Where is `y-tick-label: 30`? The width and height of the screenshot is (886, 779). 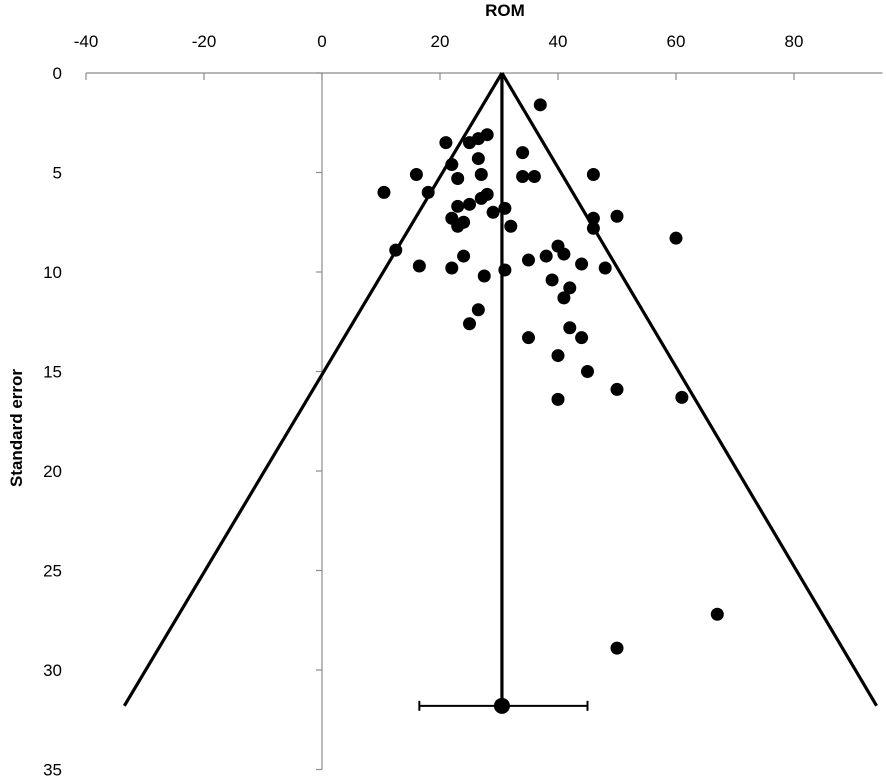
y-tick-label: 30 is located at coordinates (52, 670).